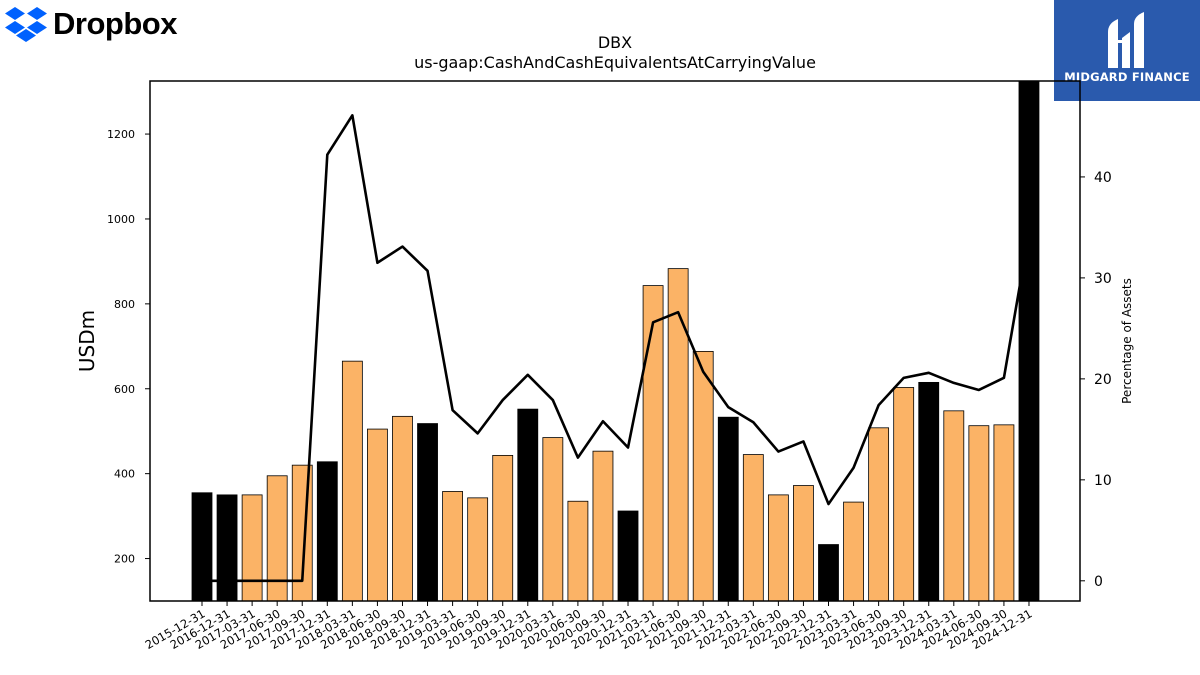  What do you see at coordinates (615, 42) in the screenshot?
I see `chart-title: DBX` at bounding box center [615, 42].